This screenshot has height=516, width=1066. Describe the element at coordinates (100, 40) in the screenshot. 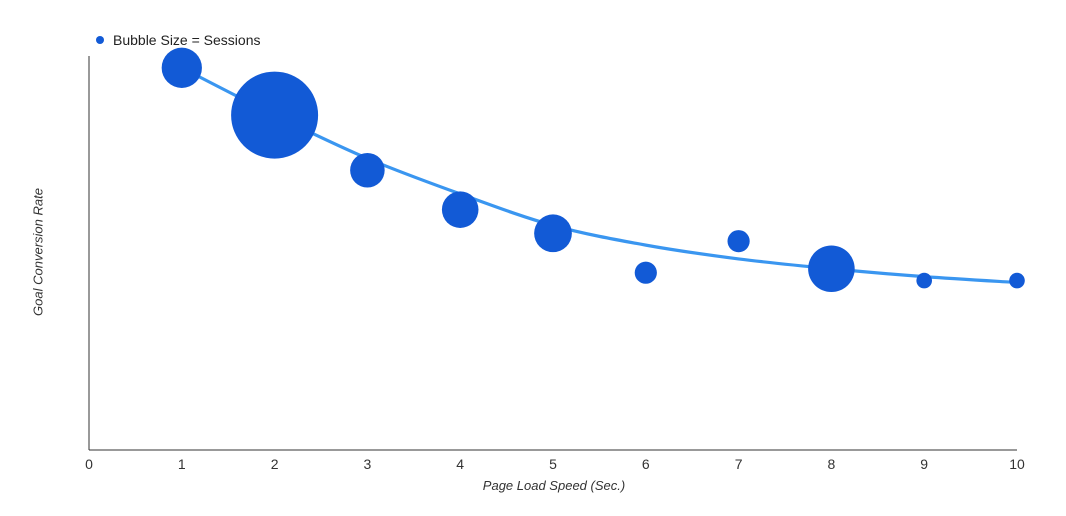

I see `legend-bubble-icon` at that location.